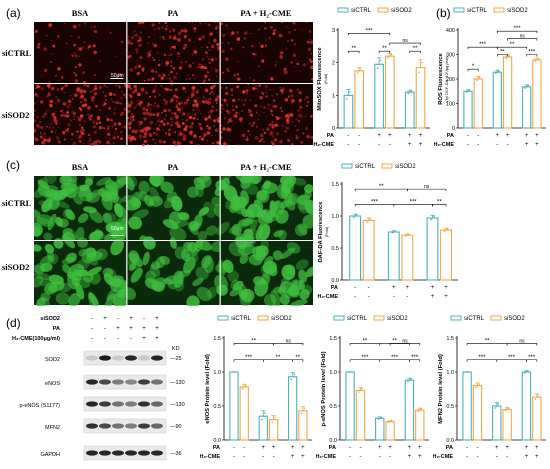 The height and width of the screenshot is (469, 550). I want to click on sig-label: **, so click(365, 341).